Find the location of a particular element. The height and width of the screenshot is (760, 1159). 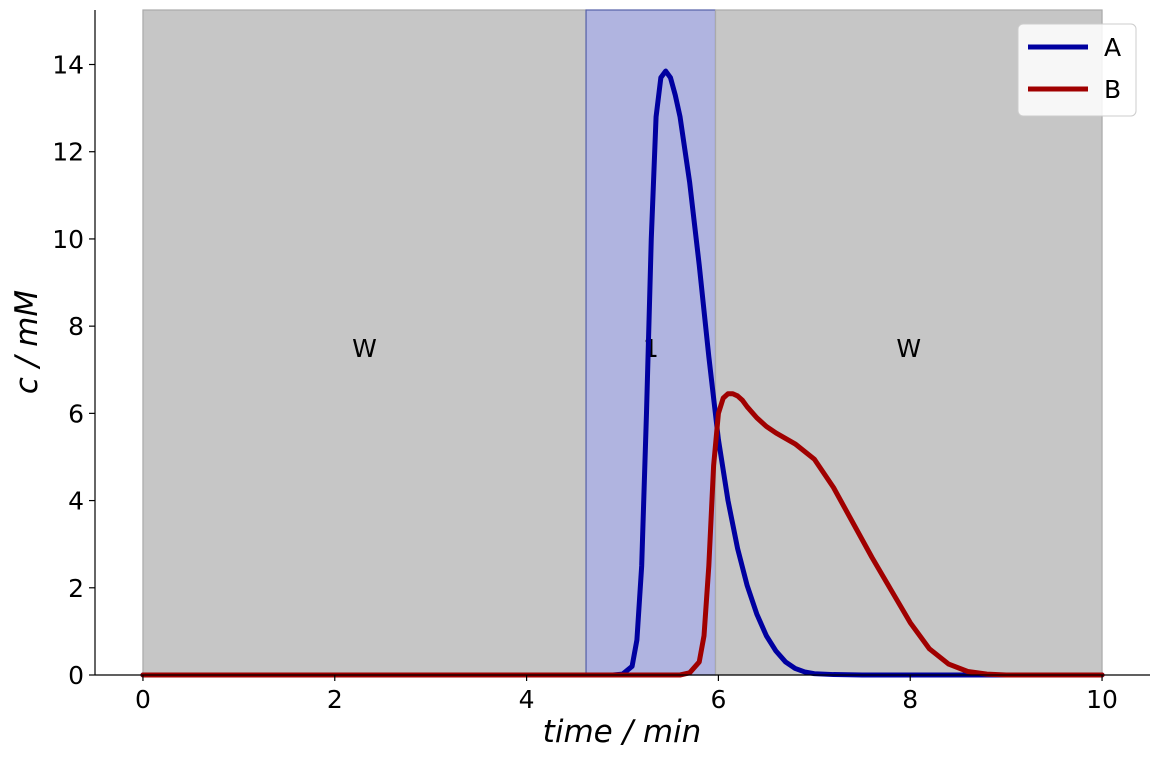

y-tick-label: 2 is located at coordinates (76, 588).